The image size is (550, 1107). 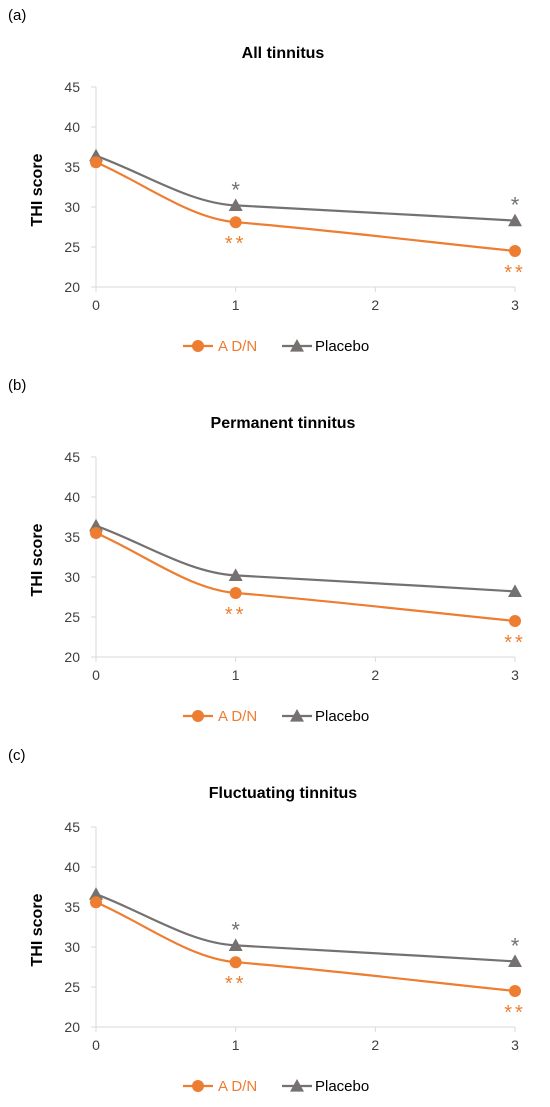 What do you see at coordinates (17, 385) in the screenshot?
I see `panel-letter: (b)` at bounding box center [17, 385].